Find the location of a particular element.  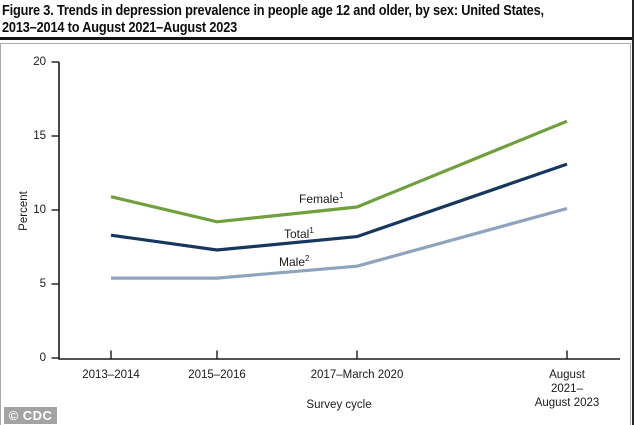

series-label-total-footnote: 1 is located at coordinates (311, 230).